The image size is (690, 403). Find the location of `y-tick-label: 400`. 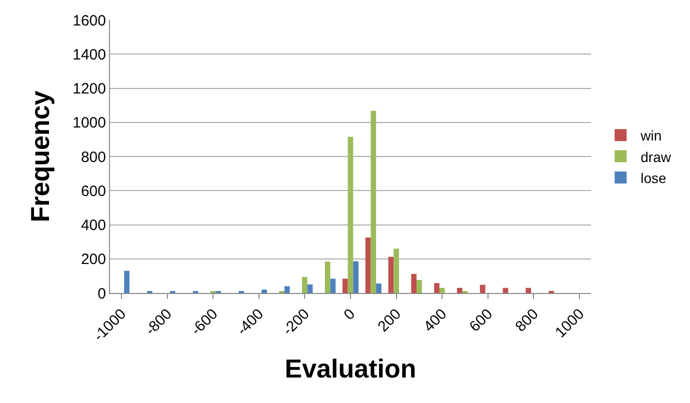

y-tick-label: 400 is located at coordinates (93, 225).